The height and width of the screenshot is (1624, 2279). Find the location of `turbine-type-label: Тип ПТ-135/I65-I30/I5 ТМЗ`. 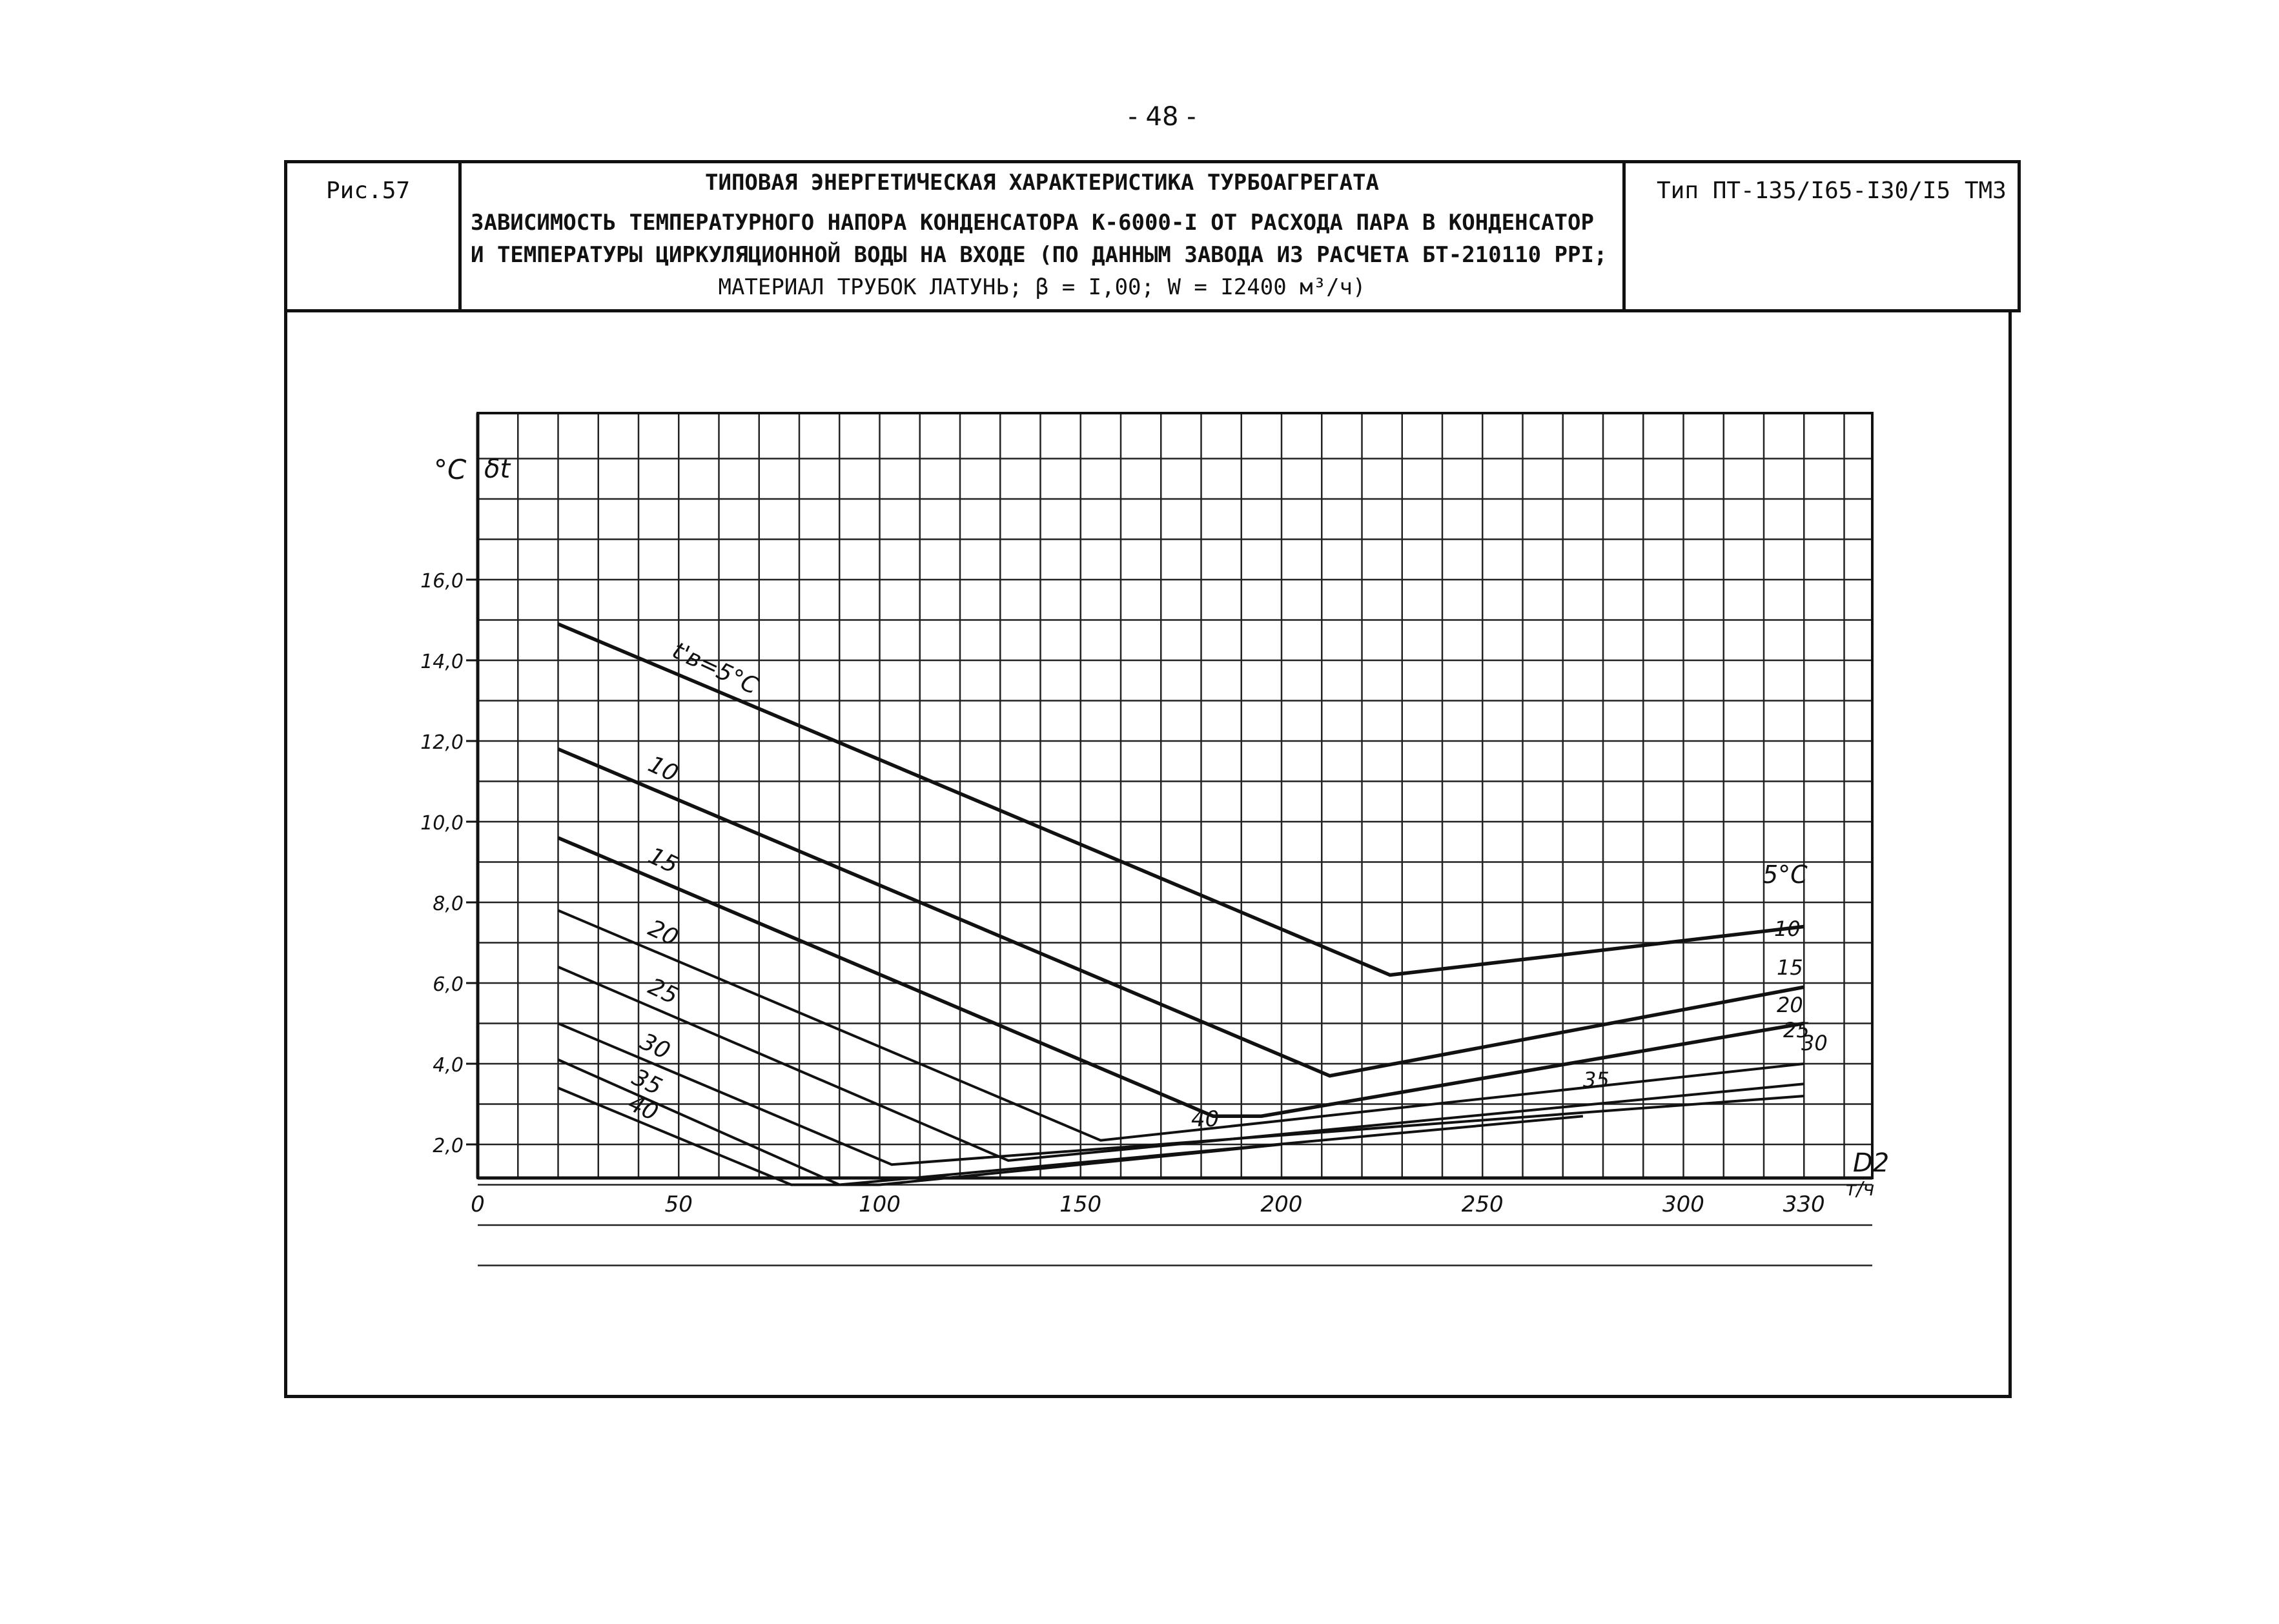

turbine-type-label: Тип ПТ-135/I65-I30/I5 ТМЗ is located at coordinates (1832, 191).